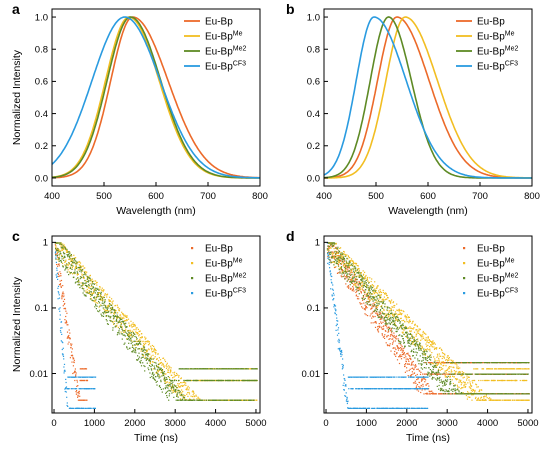 This screenshot has height=449, width=550. What do you see at coordinates (41, 308) in the screenshot?
I see `y-tick-label: 0.1` at bounding box center [41, 308].